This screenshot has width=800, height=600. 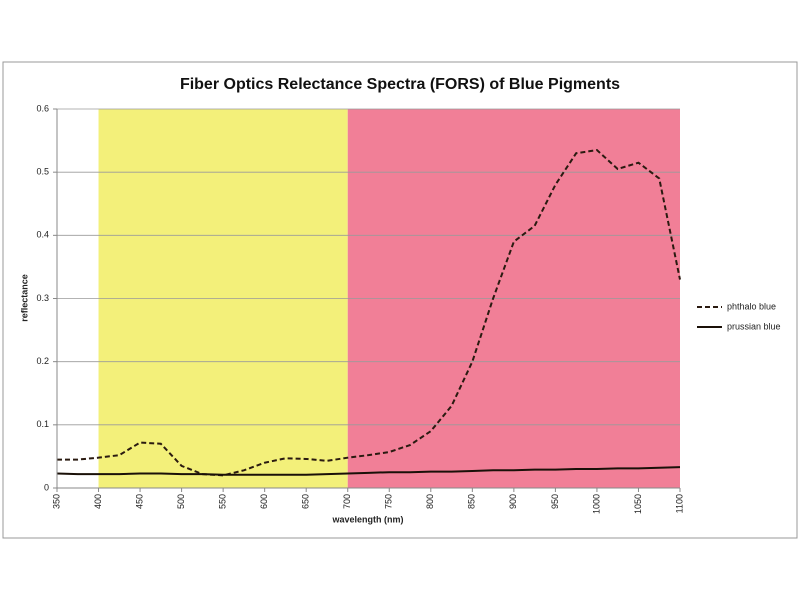 What do you see at coordinates (24, 298) in the screenshot?
I see `y-axis-label: reflectance` at bounding box center [24, 298].